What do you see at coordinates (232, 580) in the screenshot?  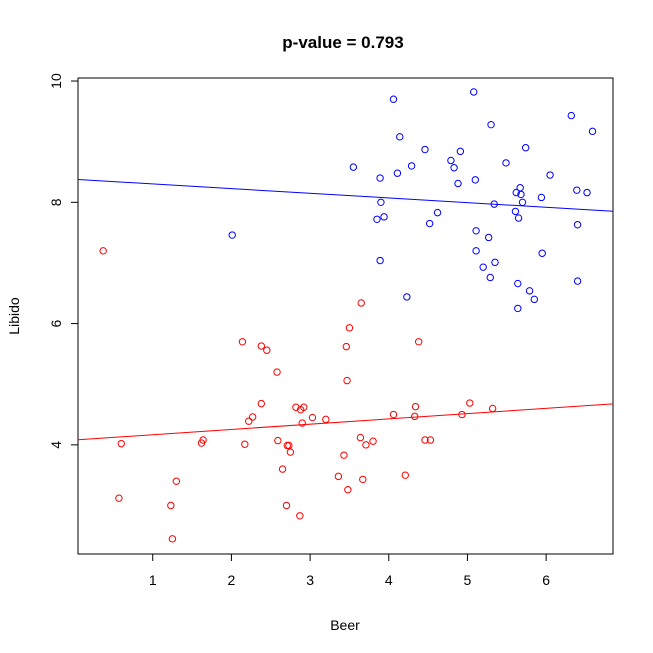 I see `x-tick-label: 2` at bounding box center [232, 580].